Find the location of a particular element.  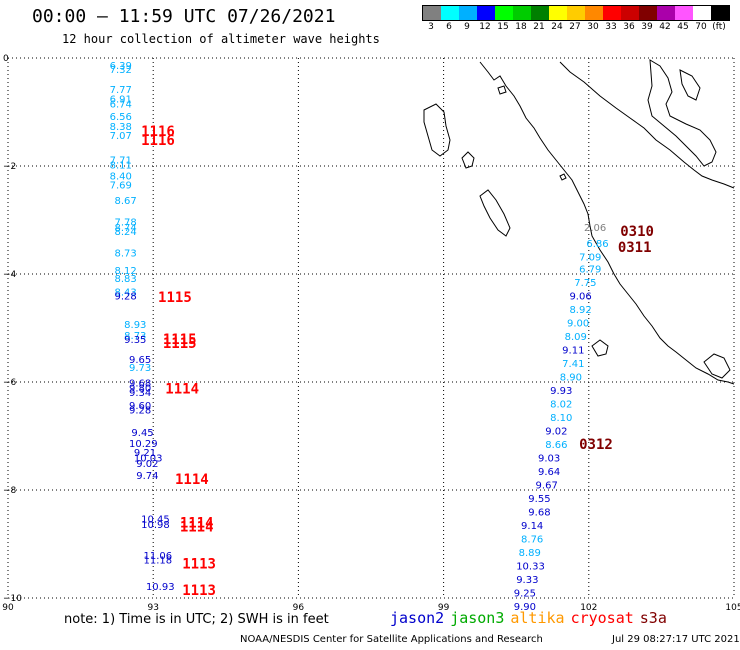

wave-height-value: 6.74 is located at coordinates (121, 105).